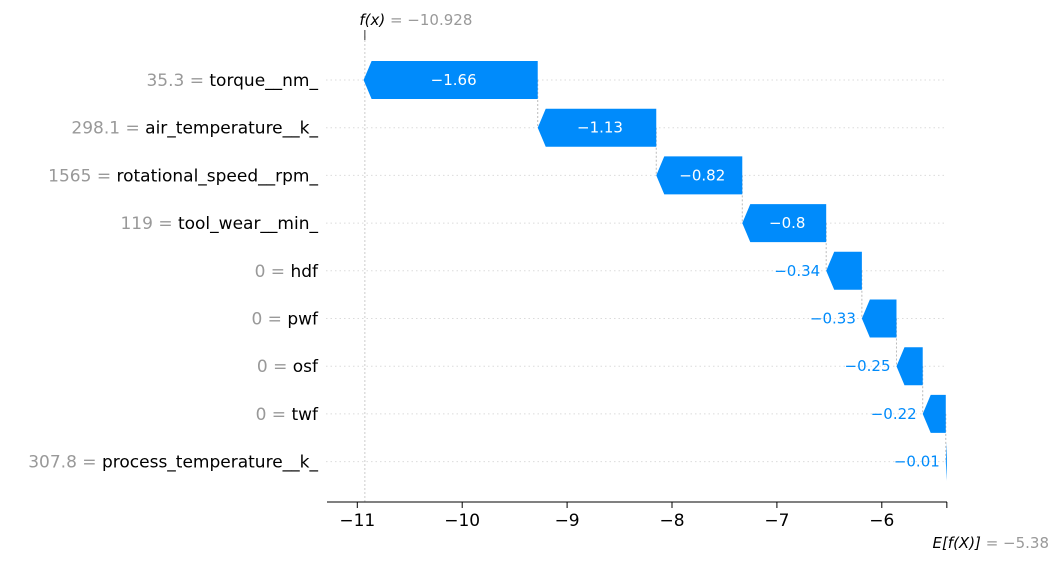  I want to click on feature-label: 119 = tool_wear__min_, so click(219, 224).